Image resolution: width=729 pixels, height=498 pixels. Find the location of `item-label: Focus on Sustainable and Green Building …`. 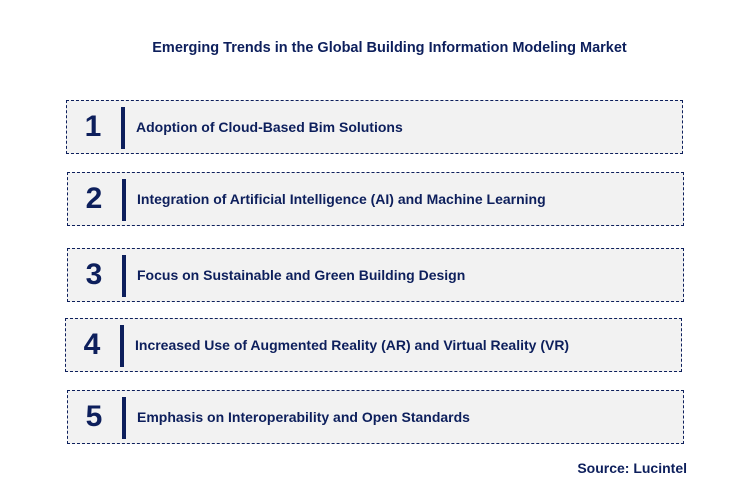

item-label: Focus on Sustainable and Green Building … is located at coordinates (301, 275).